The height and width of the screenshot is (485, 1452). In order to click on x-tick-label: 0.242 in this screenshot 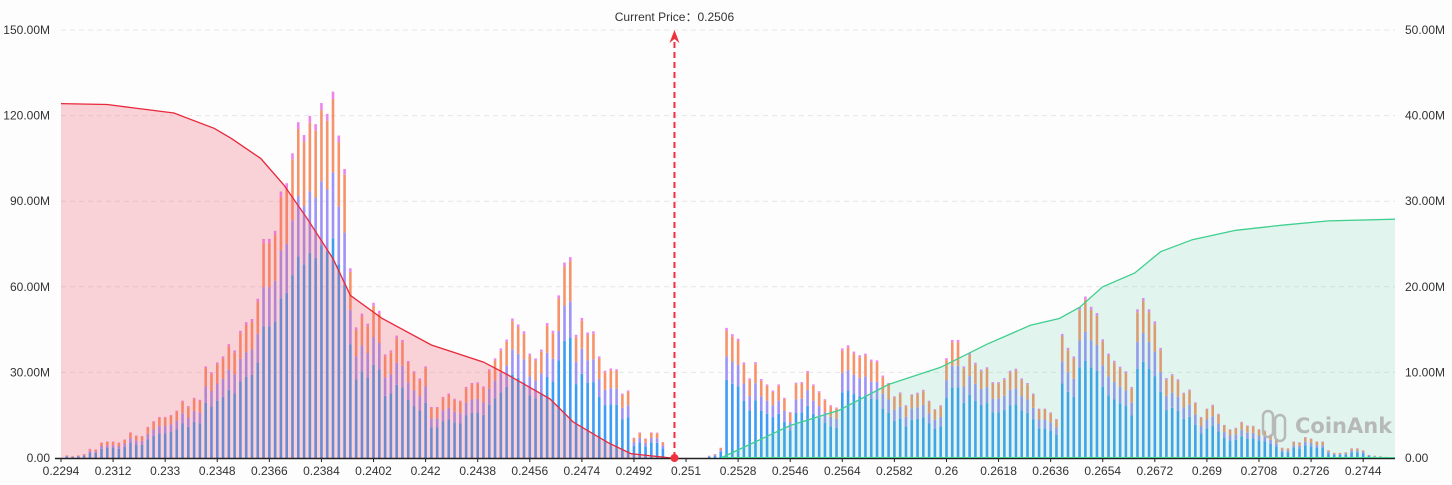, I will do `click(426, 471)`.